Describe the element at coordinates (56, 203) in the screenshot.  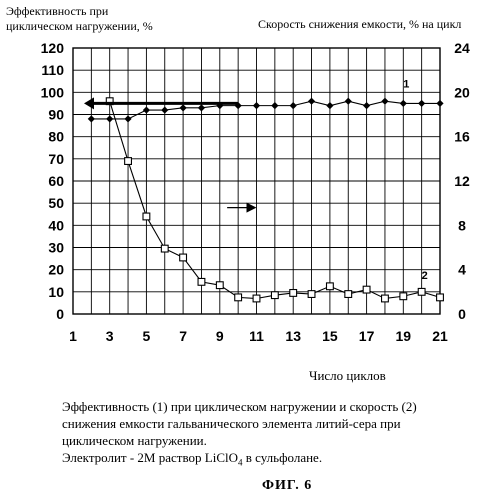
I see `y-left-tick-label: 50` at that location.